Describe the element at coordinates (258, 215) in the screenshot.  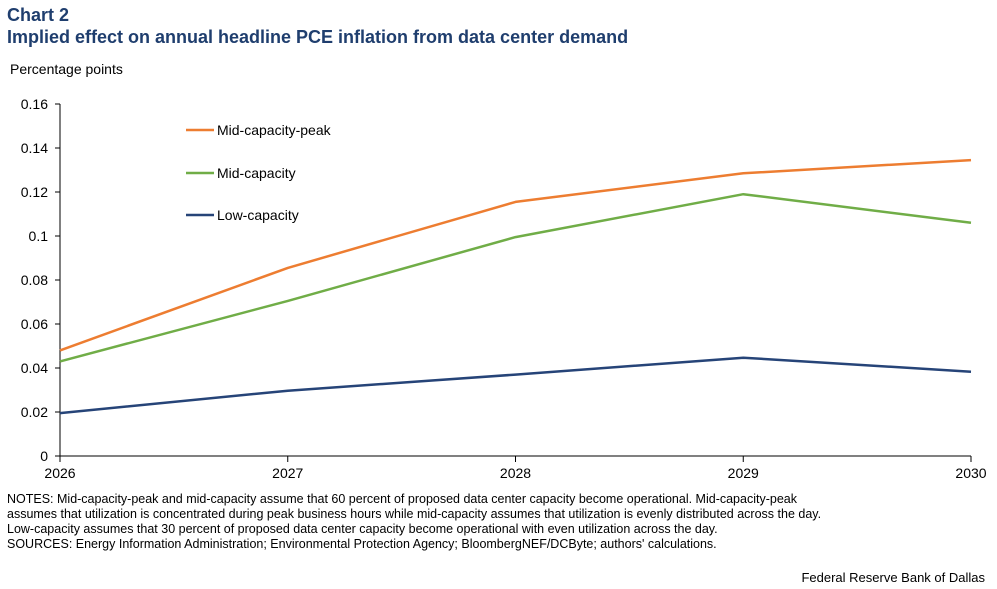
I see `legend-label: Low-capacity` at that location.